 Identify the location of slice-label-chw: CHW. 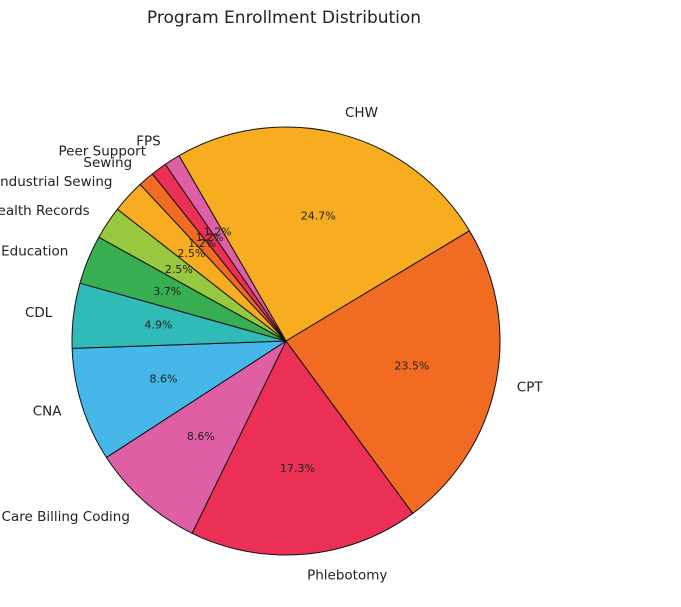
(361, 113).